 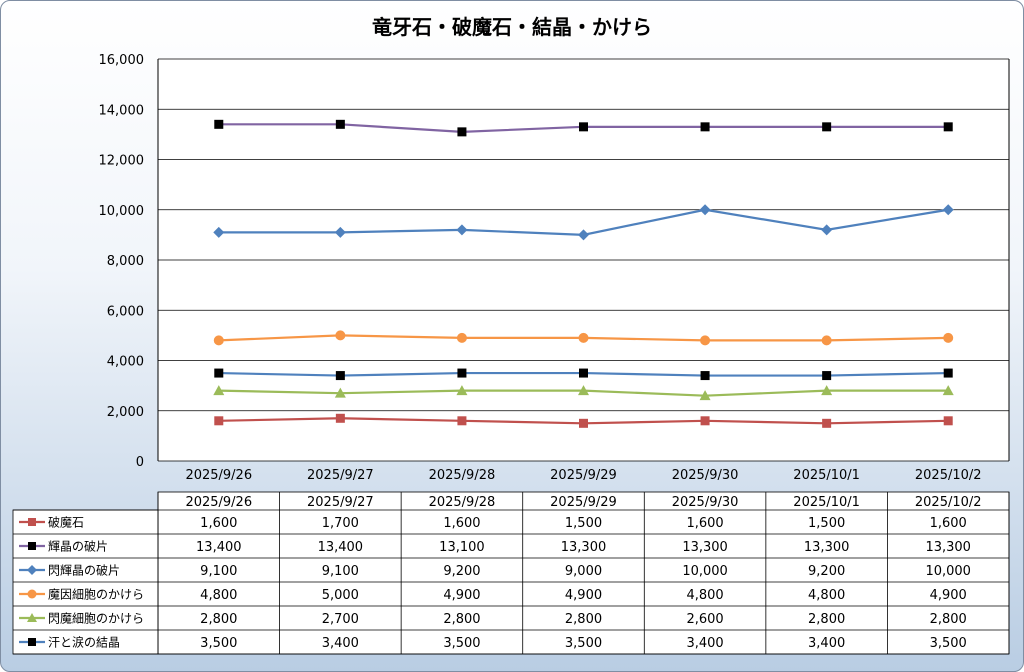 I want to click on x-tick-label: 2025/10/1, so click(x=826, y=475).